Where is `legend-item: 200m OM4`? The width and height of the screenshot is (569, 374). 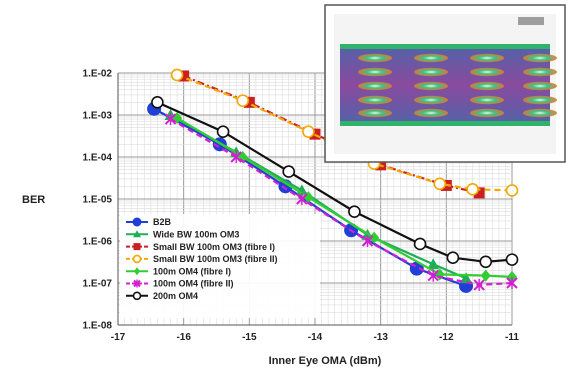
legend-item: 200m OM4 is located at coordinates (162, 296).